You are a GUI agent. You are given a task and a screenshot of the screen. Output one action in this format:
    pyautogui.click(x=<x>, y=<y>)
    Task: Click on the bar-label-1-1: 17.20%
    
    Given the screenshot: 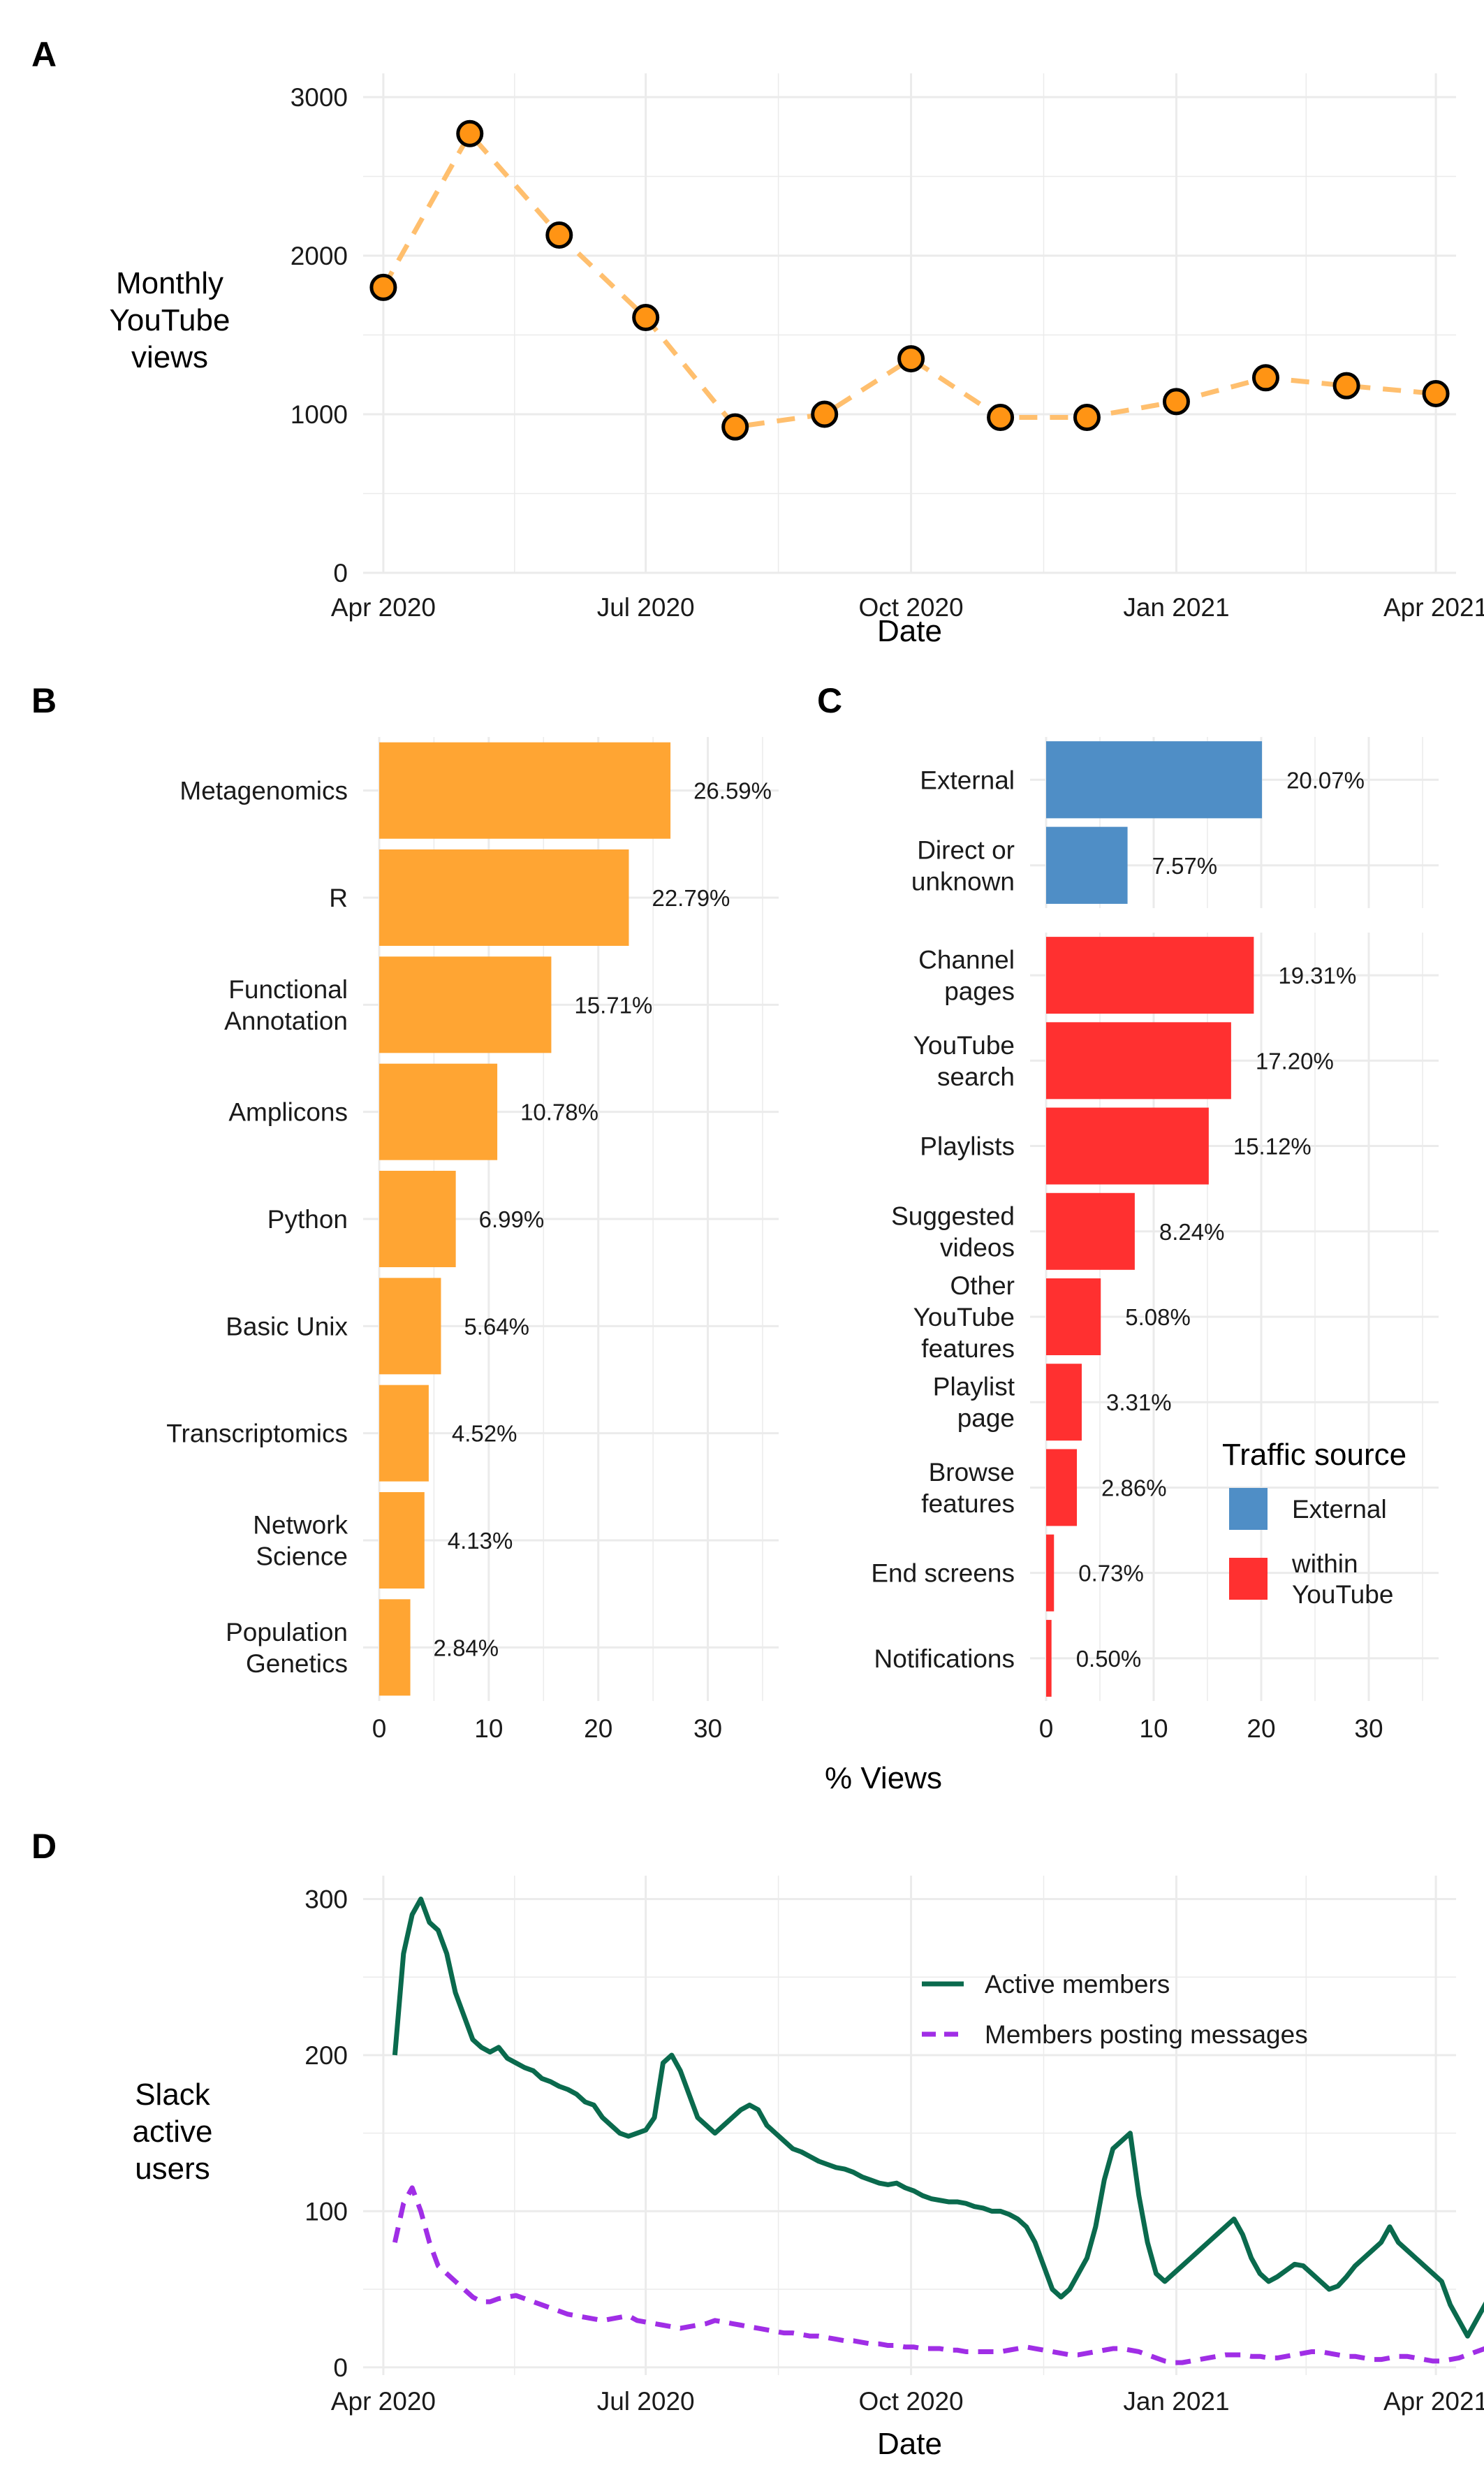 What is the action you would take?
    pyautogui.click(x=1295, y=1061)
    